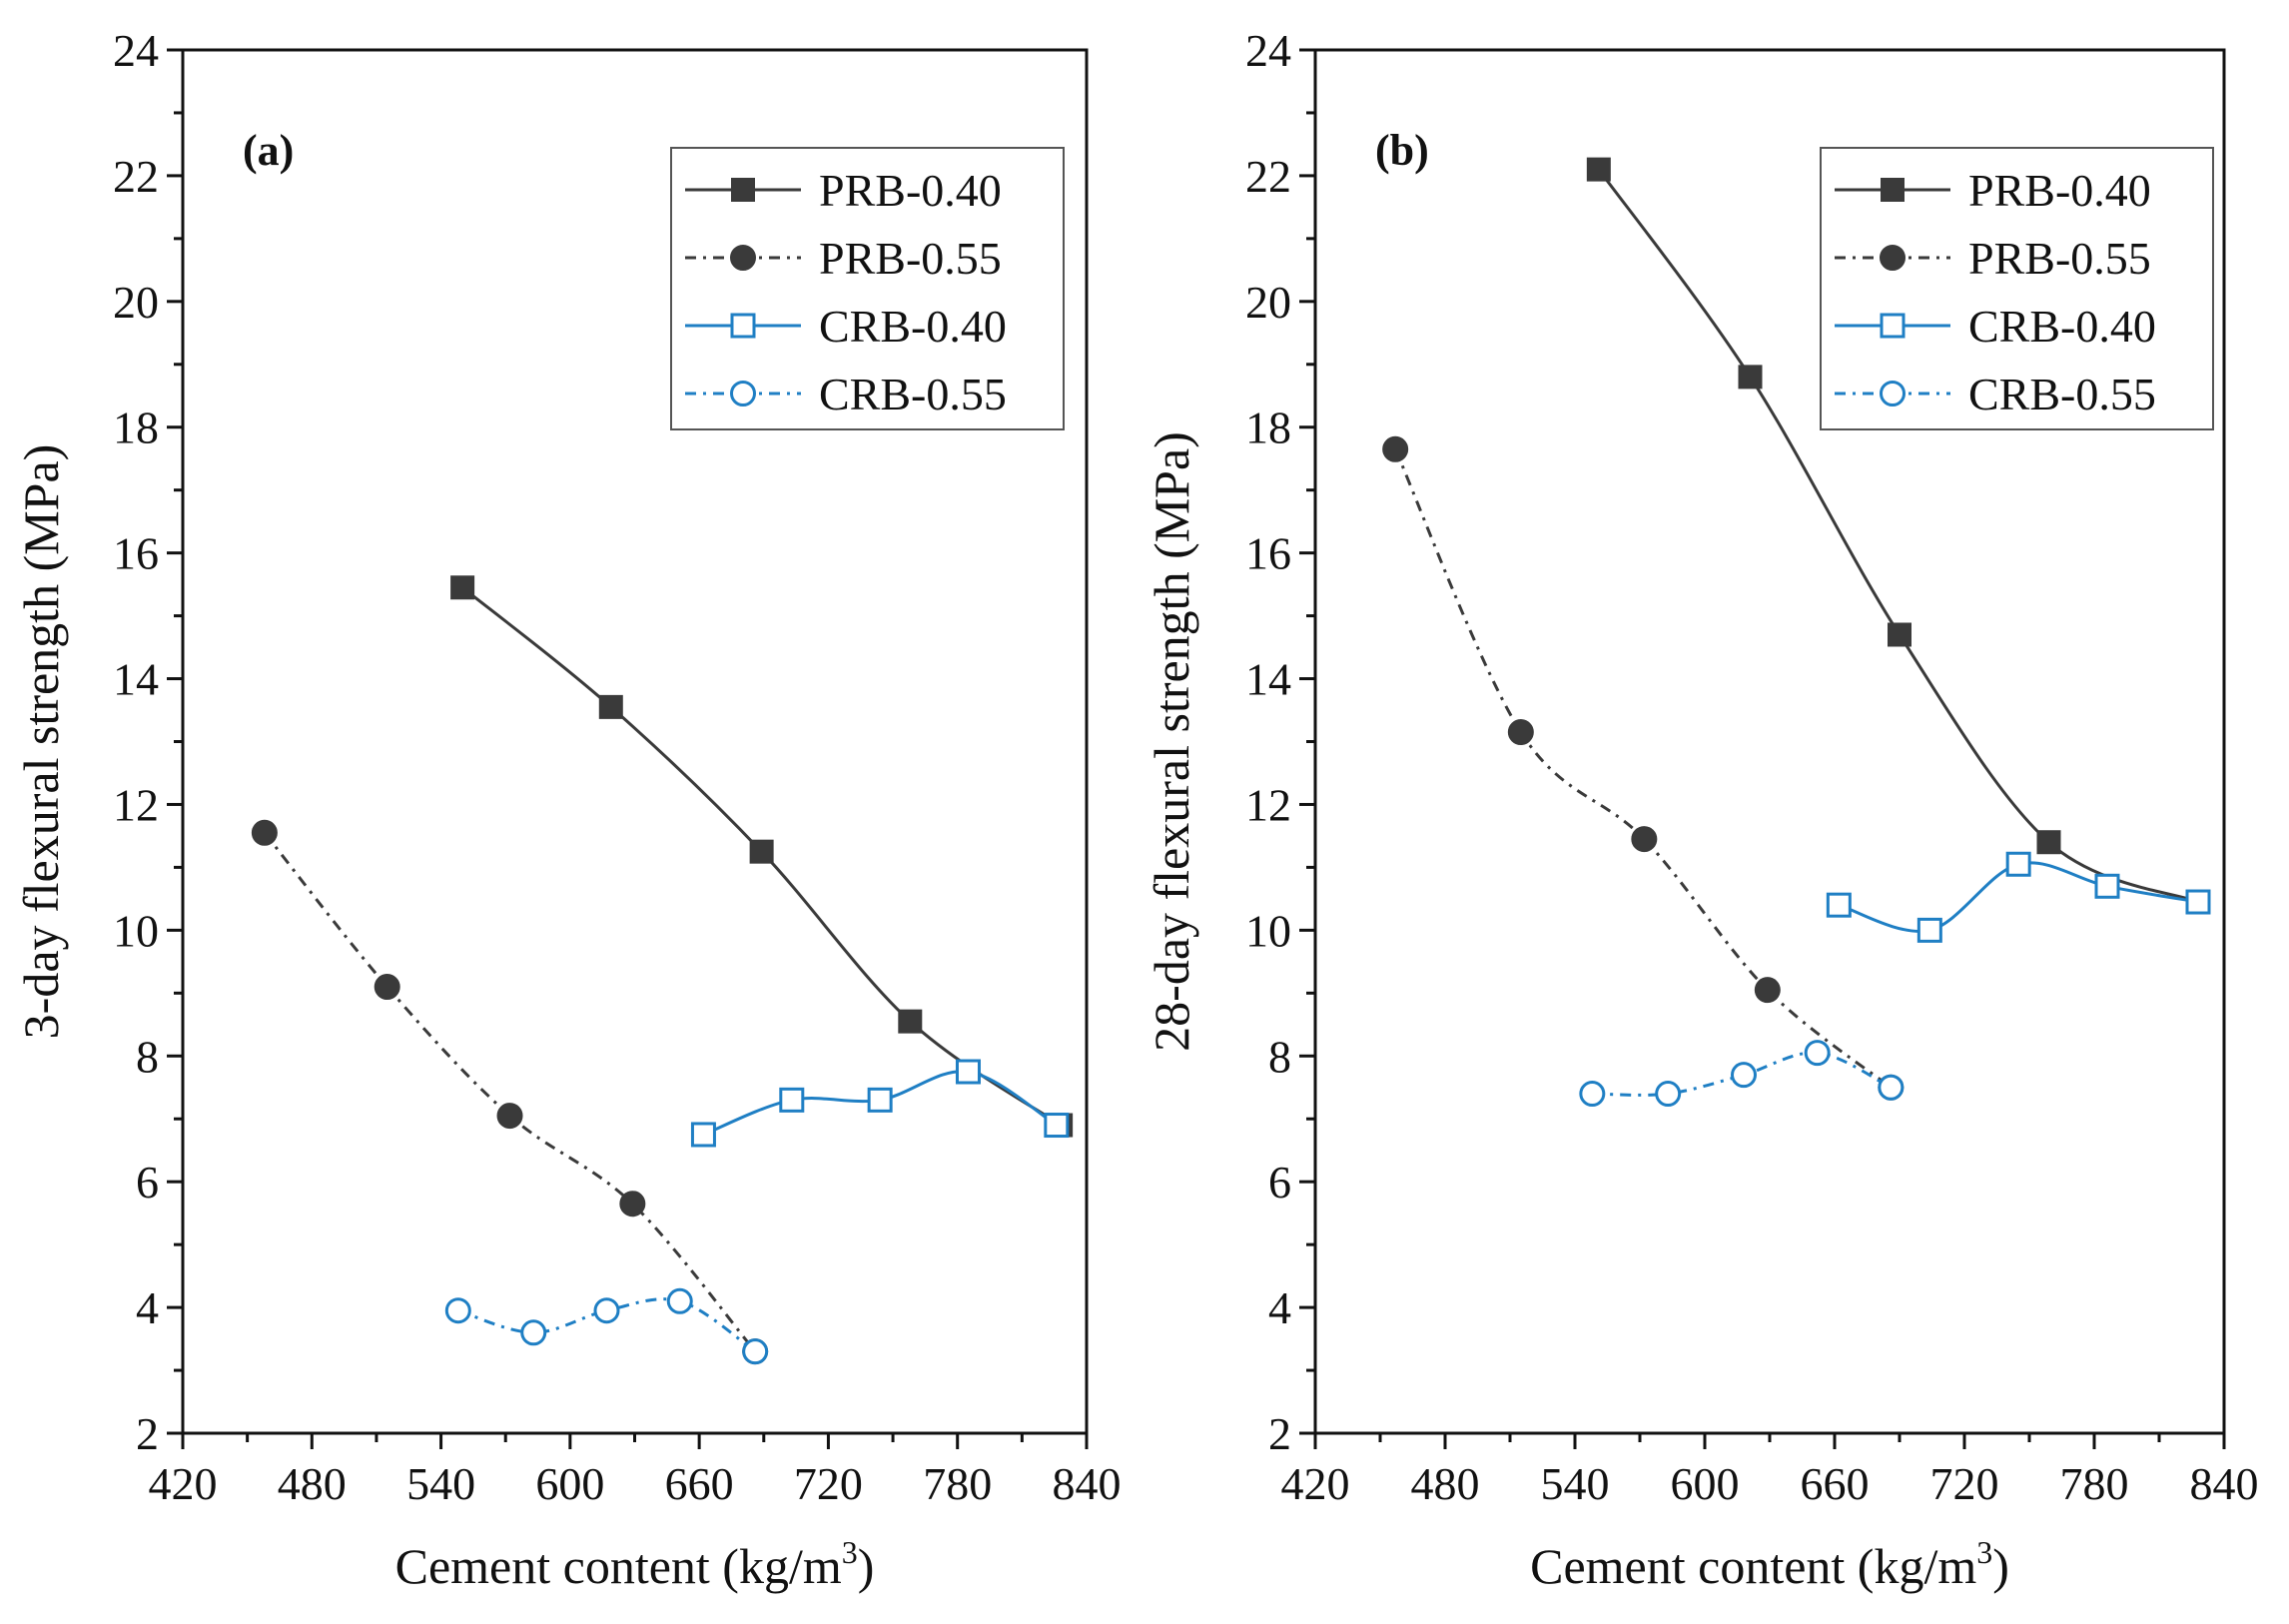 The image size is (2289, 1624). What do you see at coordinates (1268, 804) in the screenshot?
I see `y-tick-label: 12` at bounding box center [1268, 804].